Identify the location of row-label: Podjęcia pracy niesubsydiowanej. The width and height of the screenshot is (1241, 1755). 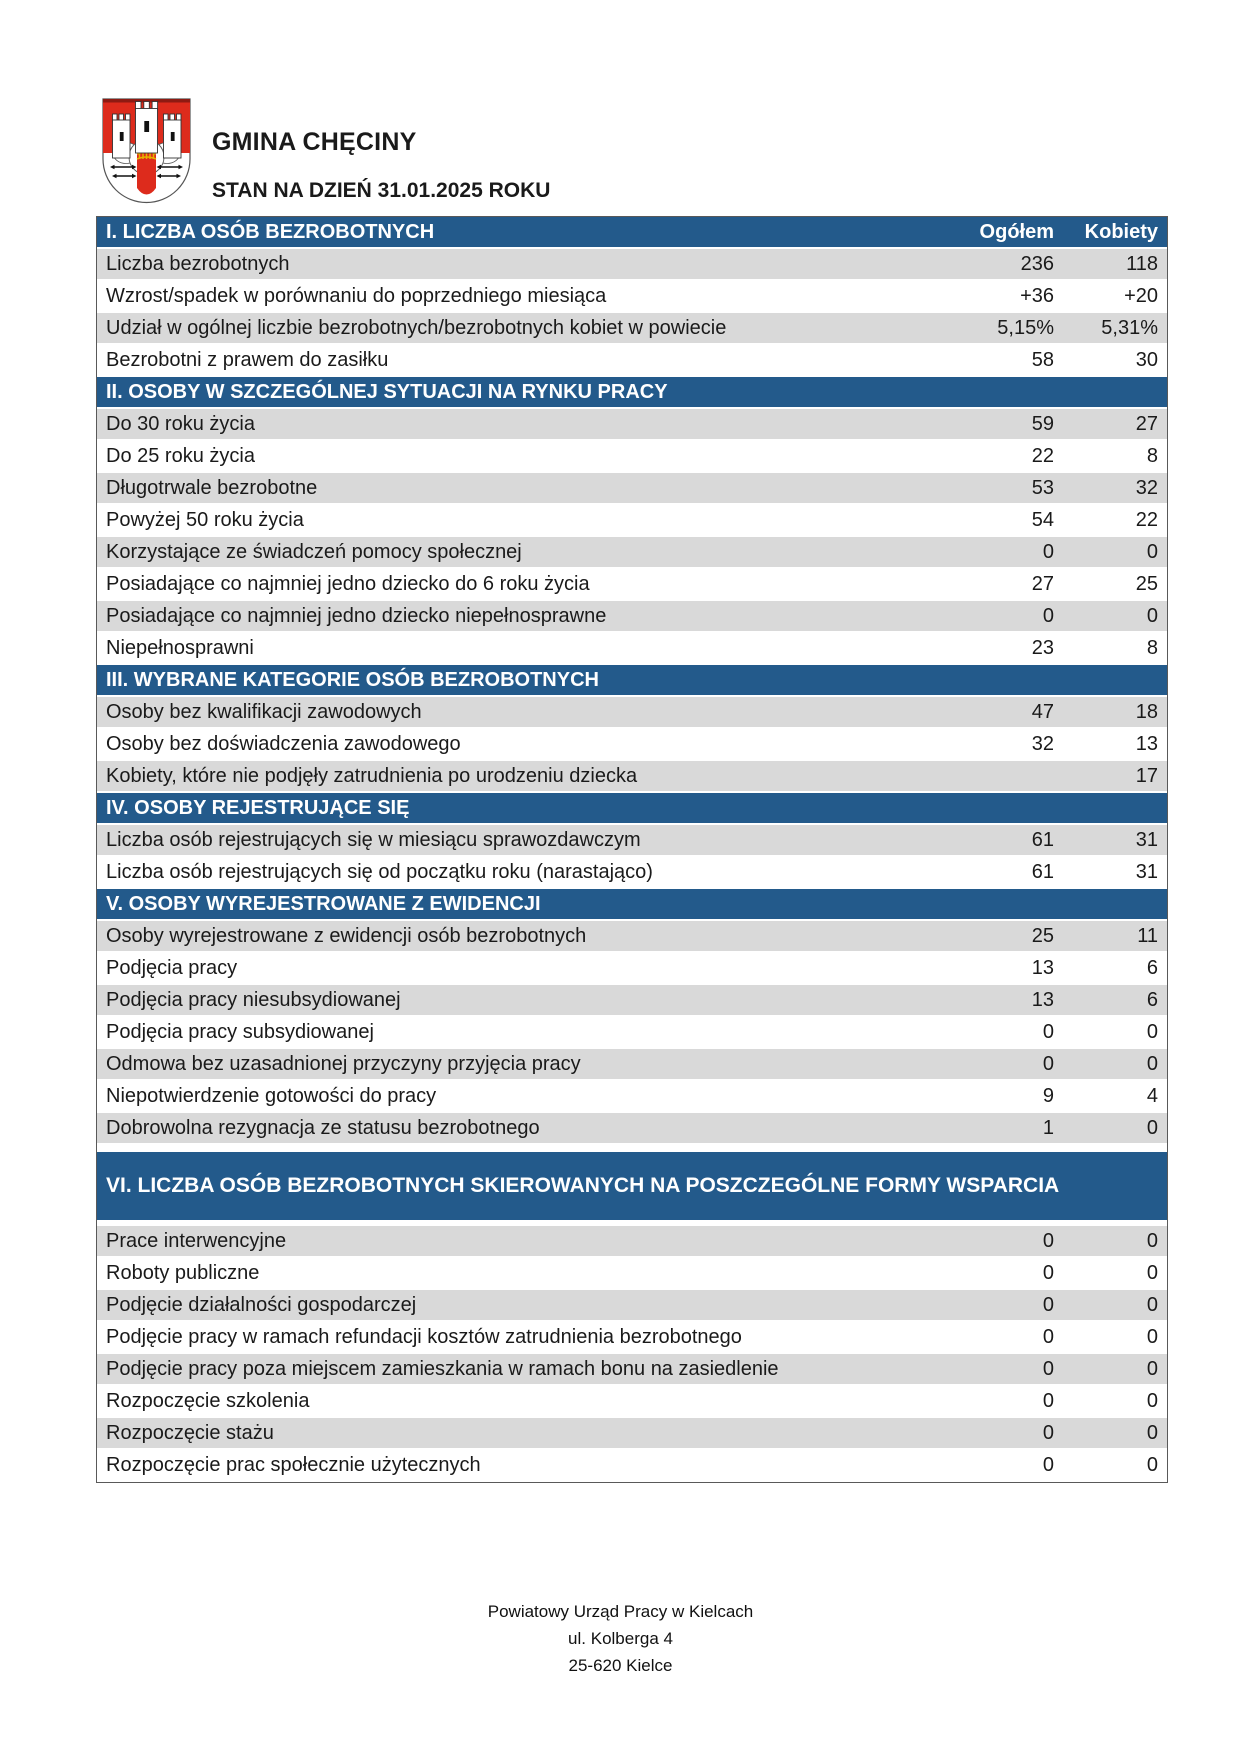
(253, 1000).